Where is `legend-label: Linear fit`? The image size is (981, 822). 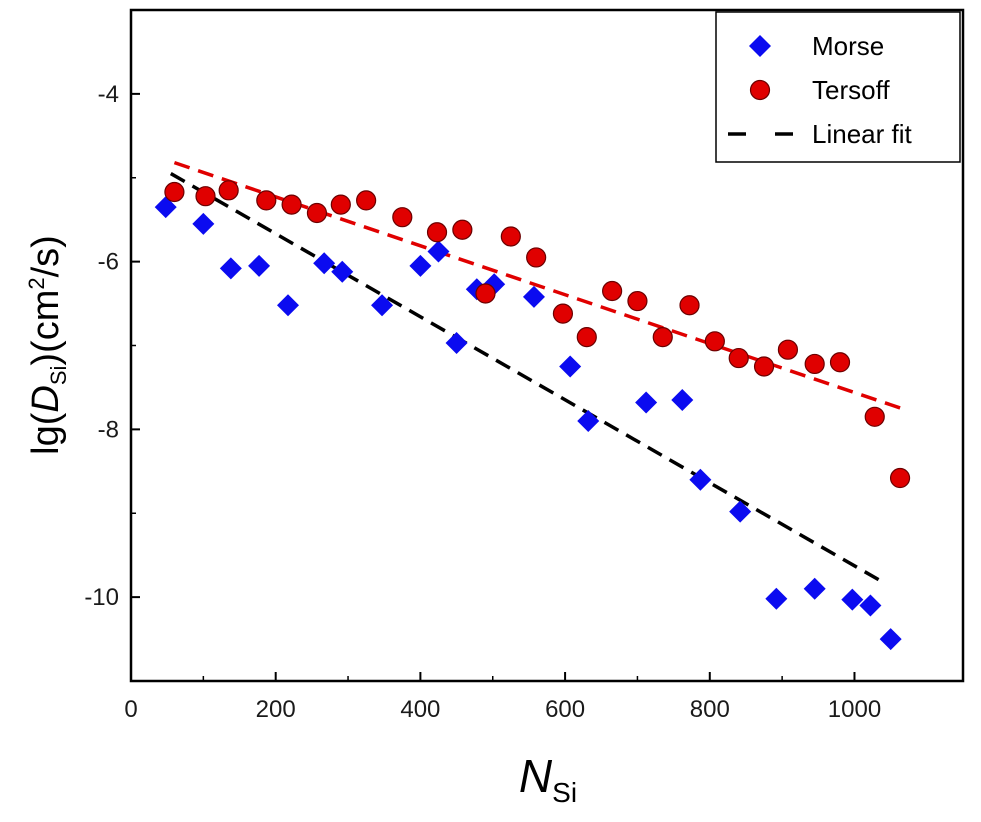
legend-label: Linear fit is located at coordinates (862, 134).